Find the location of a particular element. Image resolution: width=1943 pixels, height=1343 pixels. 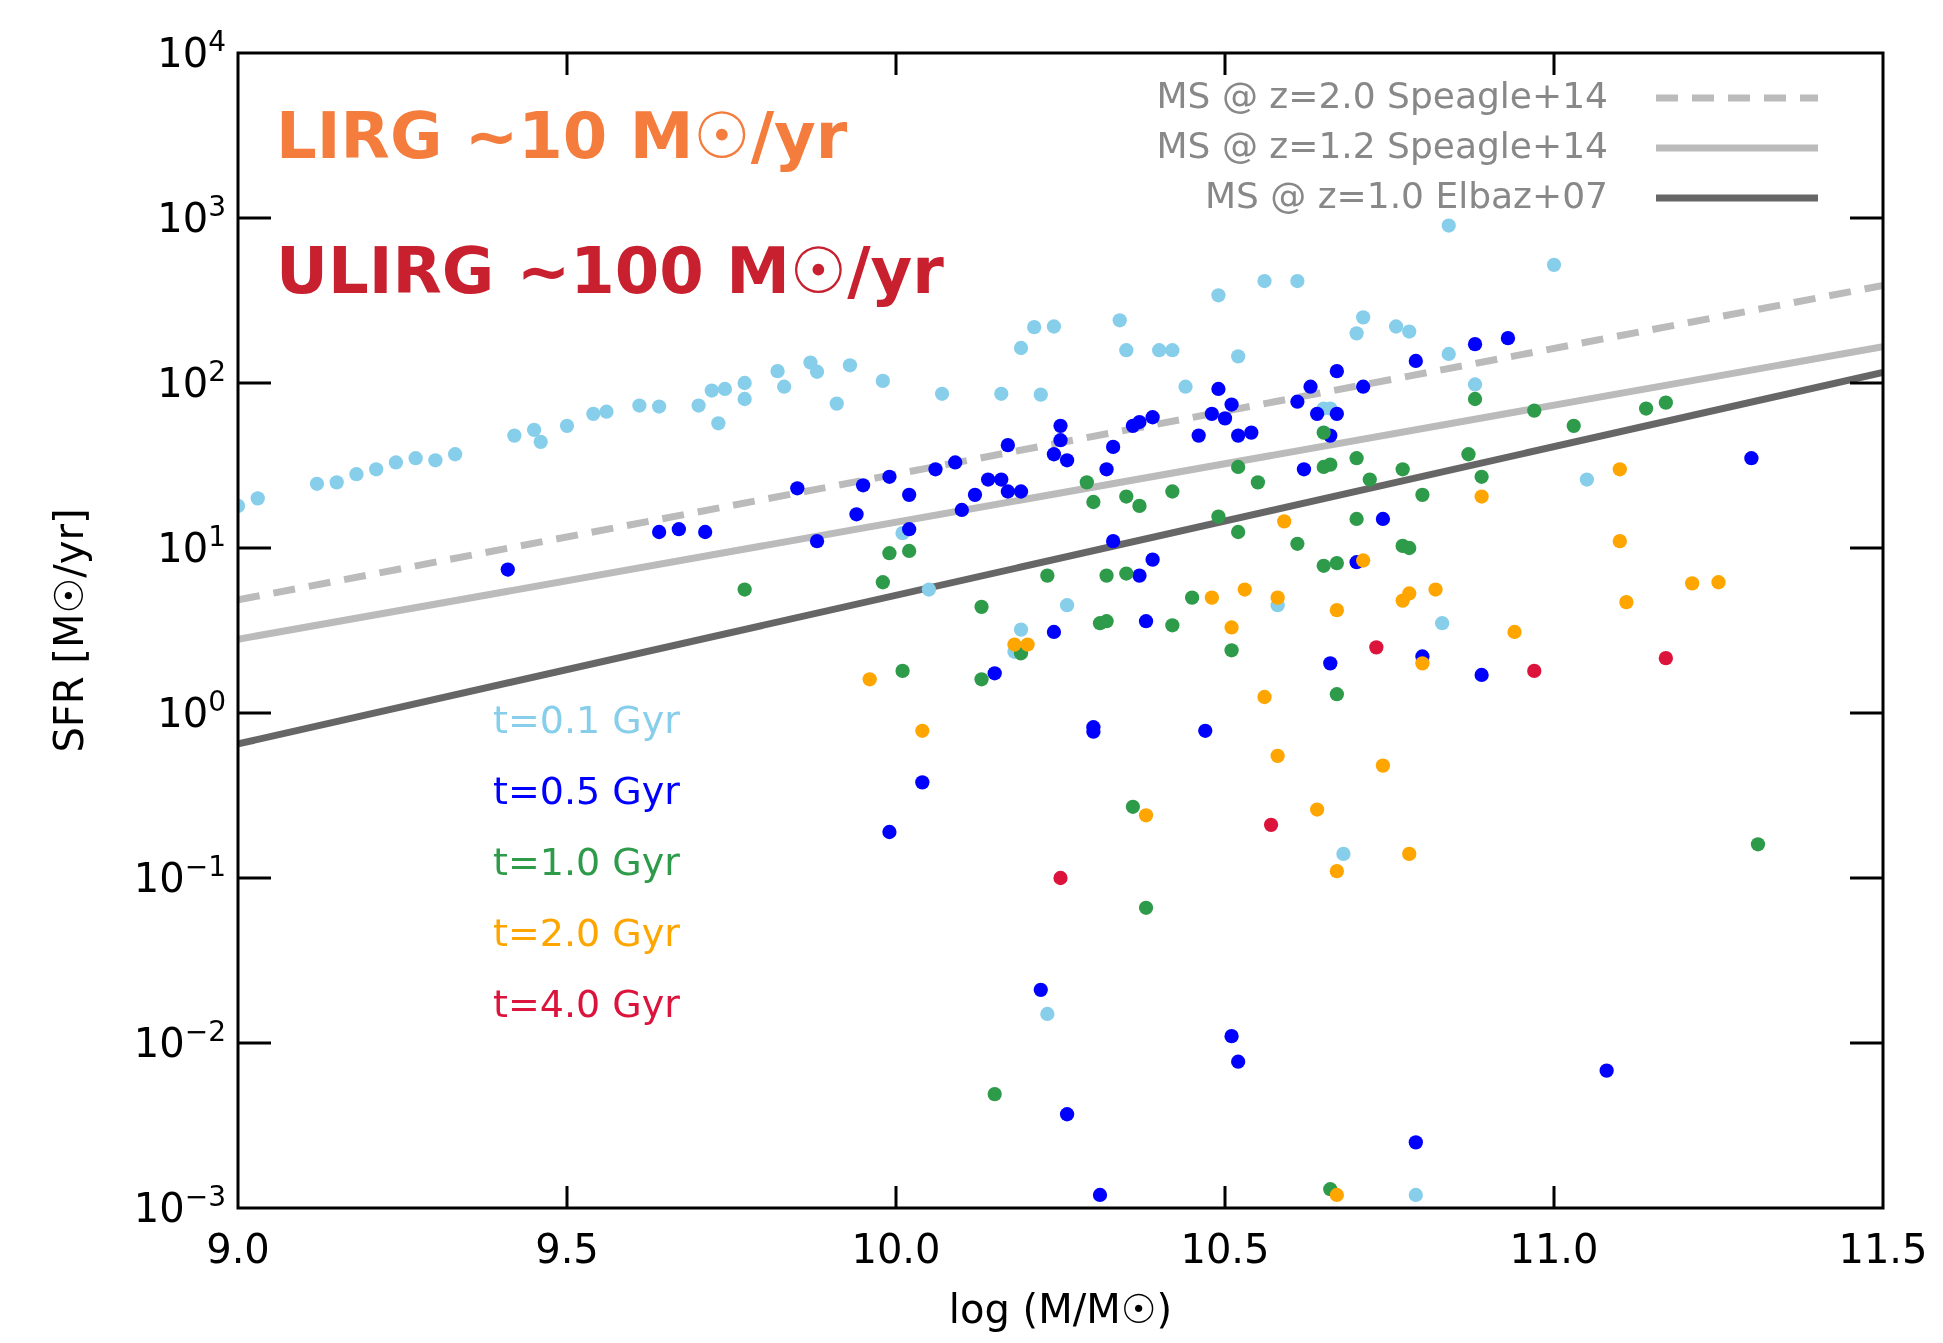

y-tick-label: 10$^{1}$ is located at coordinates (191, 545).